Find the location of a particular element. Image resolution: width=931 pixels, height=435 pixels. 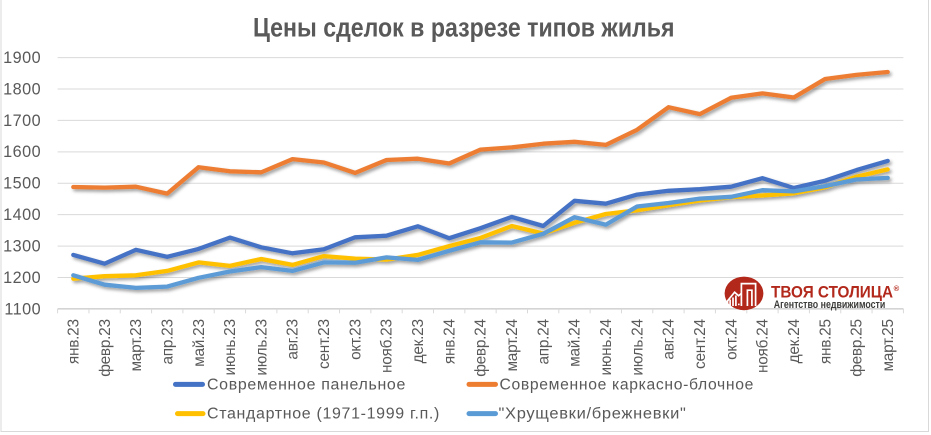

svg-text: 1100 is located at coordinates (22, 309).